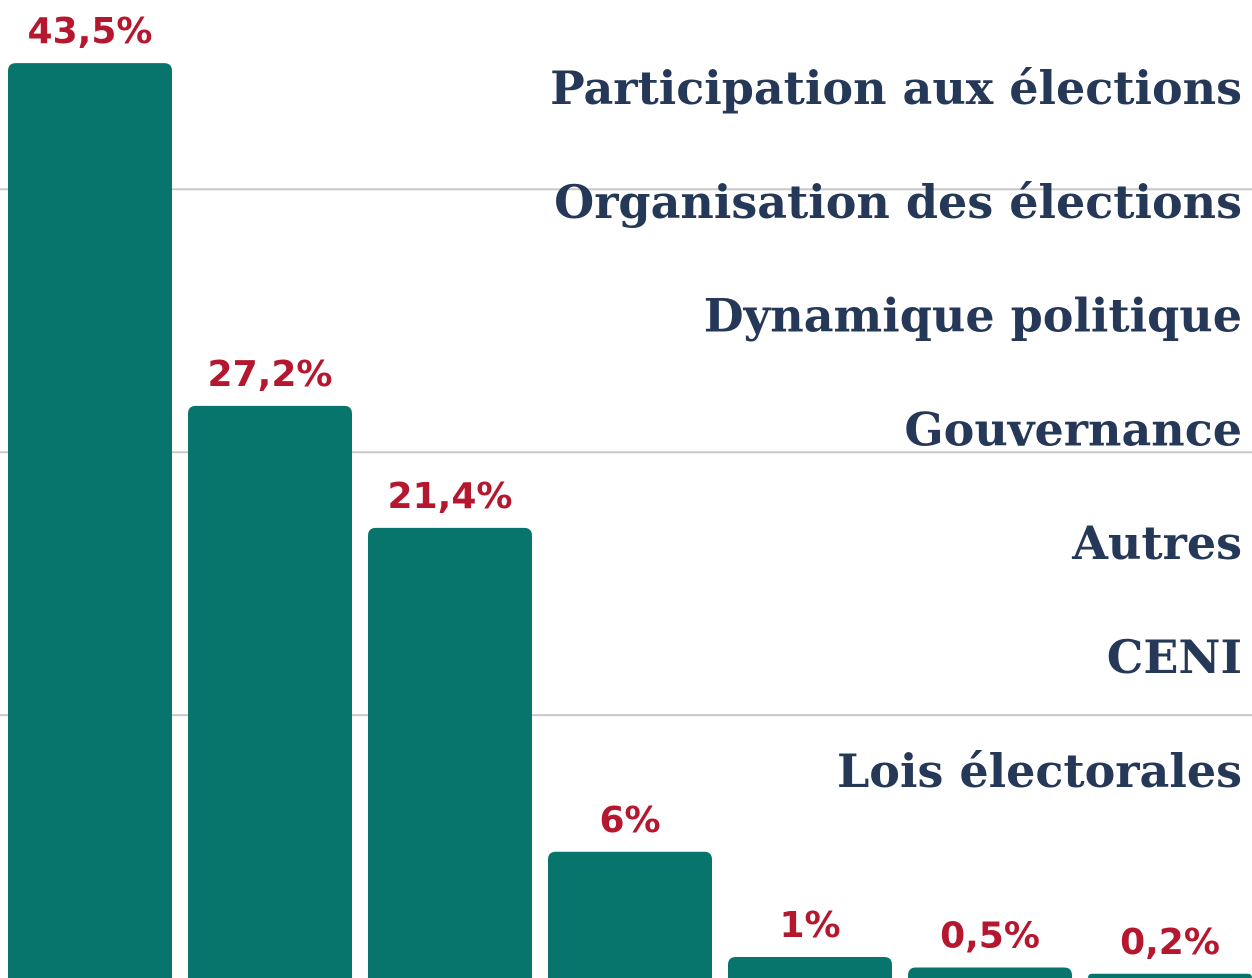 Image resolution: width=1252 pixels, height=978 pixels. I want to click on category-label: Gouvernance, so click(1073, 429).